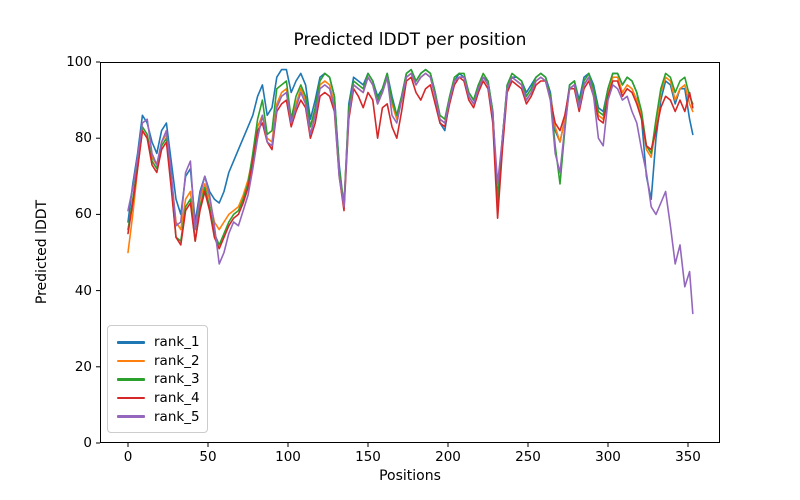 The height and width of the screenshot is (500, 800). What do you see at coordinates (83, 138) in the screenshot?
I see `y-tick-label: 80` at bounding box center [83, 138].